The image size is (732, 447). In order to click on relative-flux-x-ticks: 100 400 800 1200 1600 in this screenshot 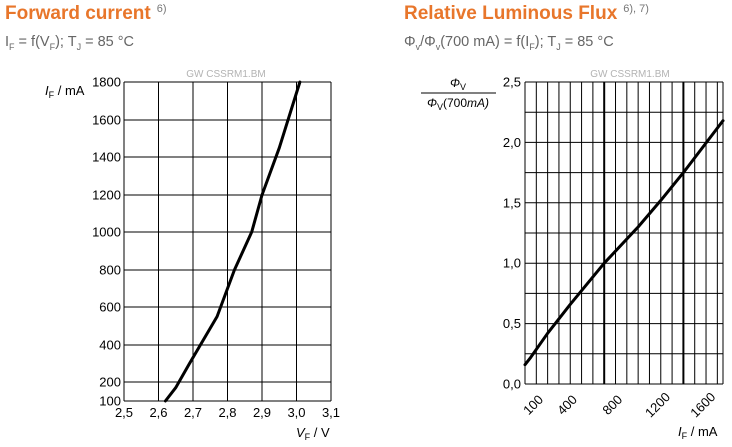, I will do `click(619, 404)`.